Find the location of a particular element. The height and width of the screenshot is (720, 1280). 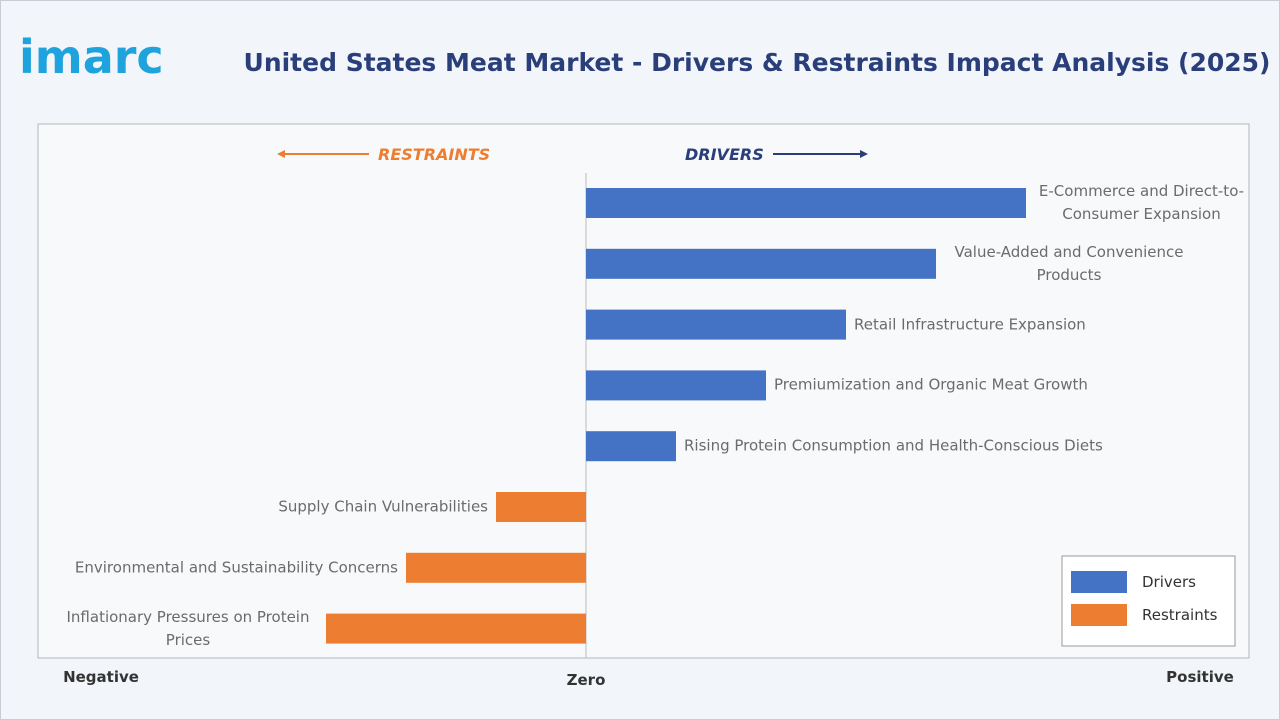

legend-label: Drivers is located at coordinates (1169, 582).